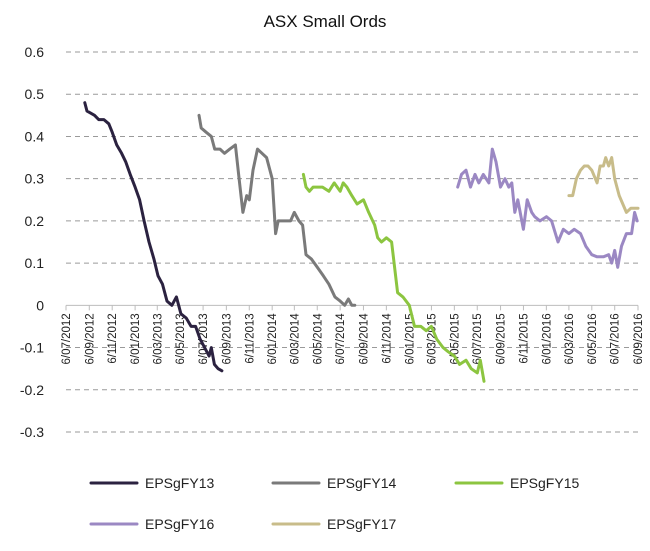 This screenshot has width=650, height=551. What do you see at coordinates (325, 21) in the screenshot?
I see `chart-title: ASX Small Ords` at bounding box center [325, 21].